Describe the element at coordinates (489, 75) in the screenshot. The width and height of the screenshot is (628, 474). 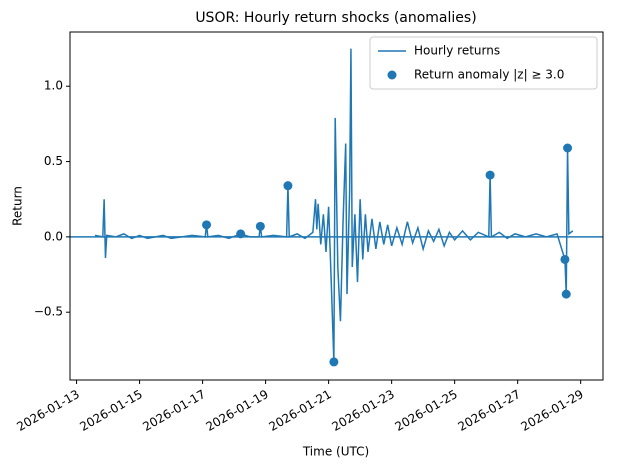
I see `legend-label: Return anomaly |z| ≥ 3.0` at that location.